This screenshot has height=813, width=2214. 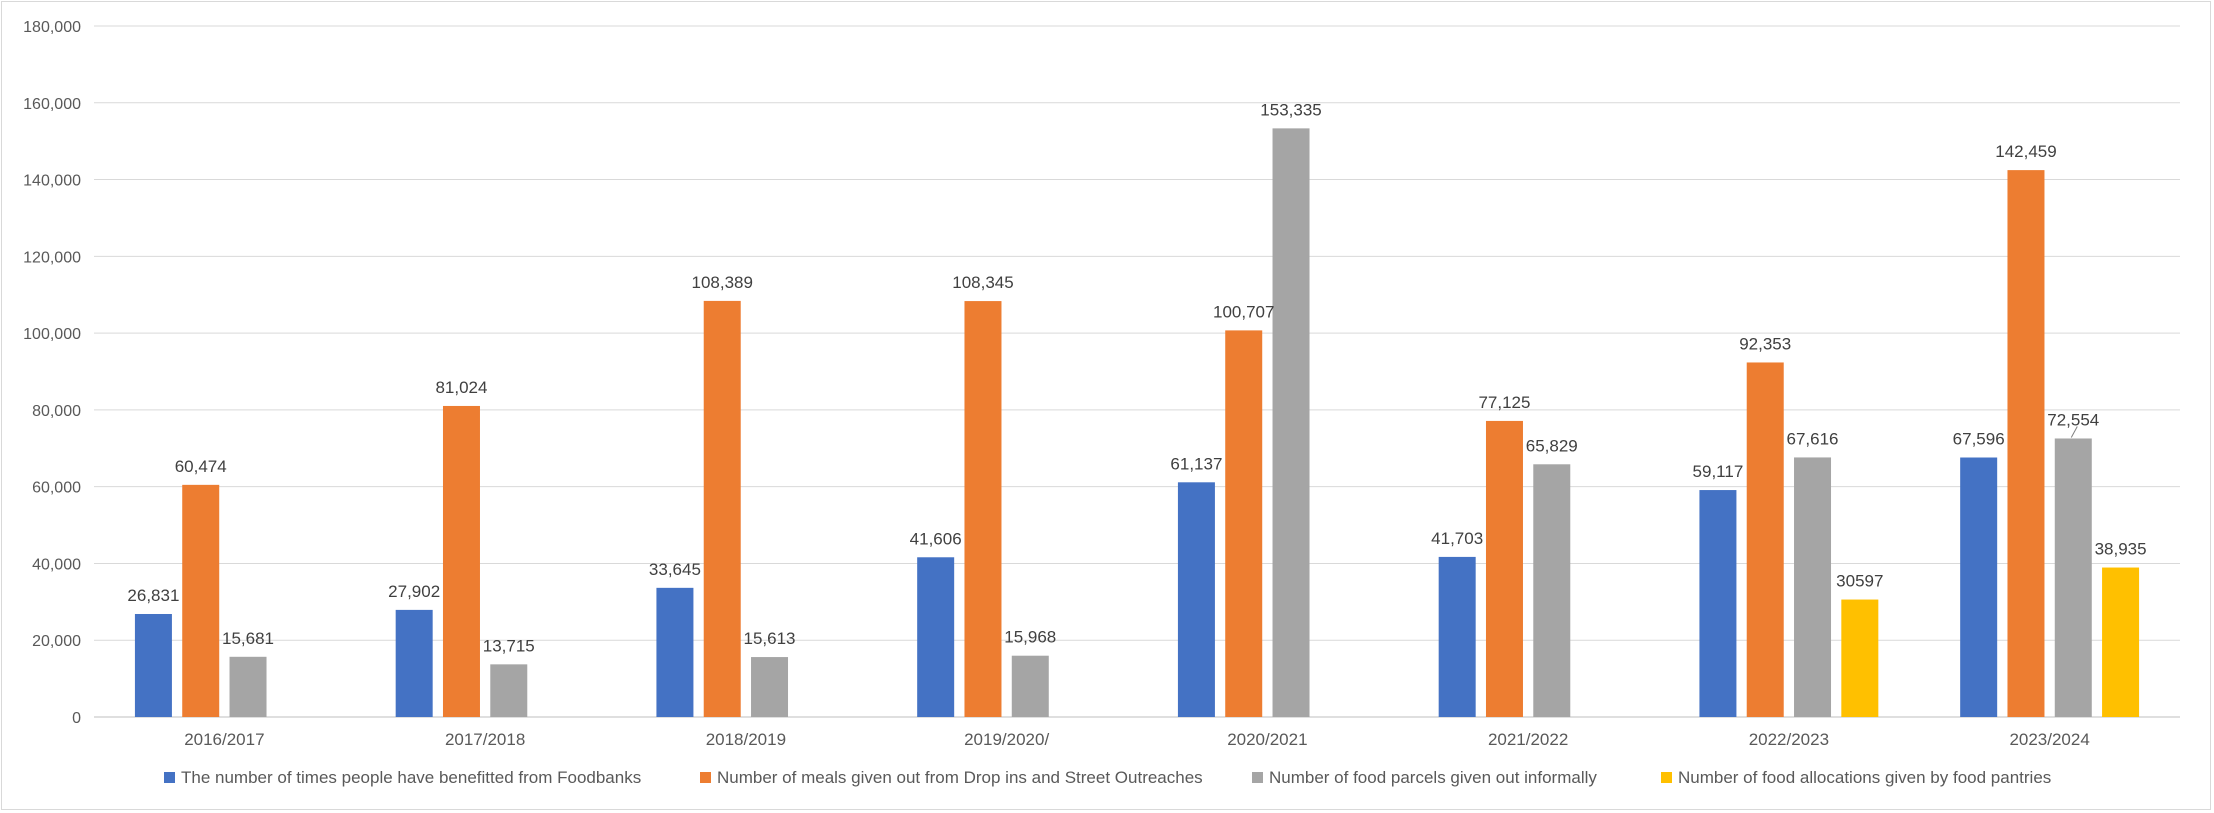 What do you see at coordinates (746, 739) in the screenshot?
I see `x-category-label: 2018/2019` at bounding box center [746, 739].